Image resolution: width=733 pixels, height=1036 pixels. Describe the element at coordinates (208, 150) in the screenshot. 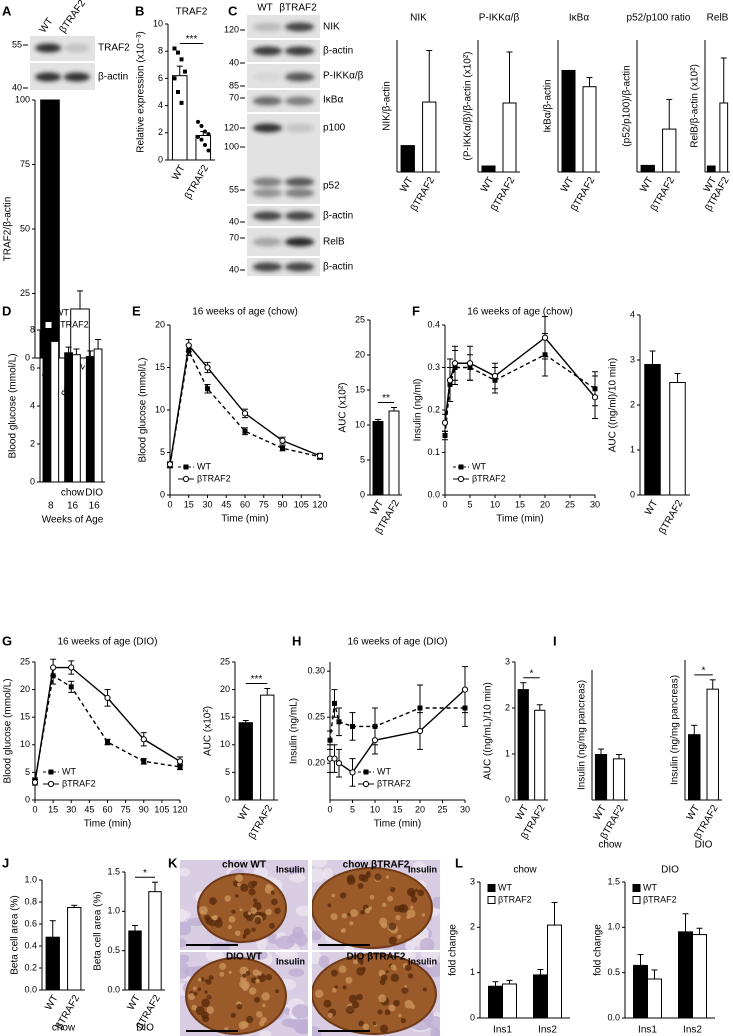

I see `dot` at that location.